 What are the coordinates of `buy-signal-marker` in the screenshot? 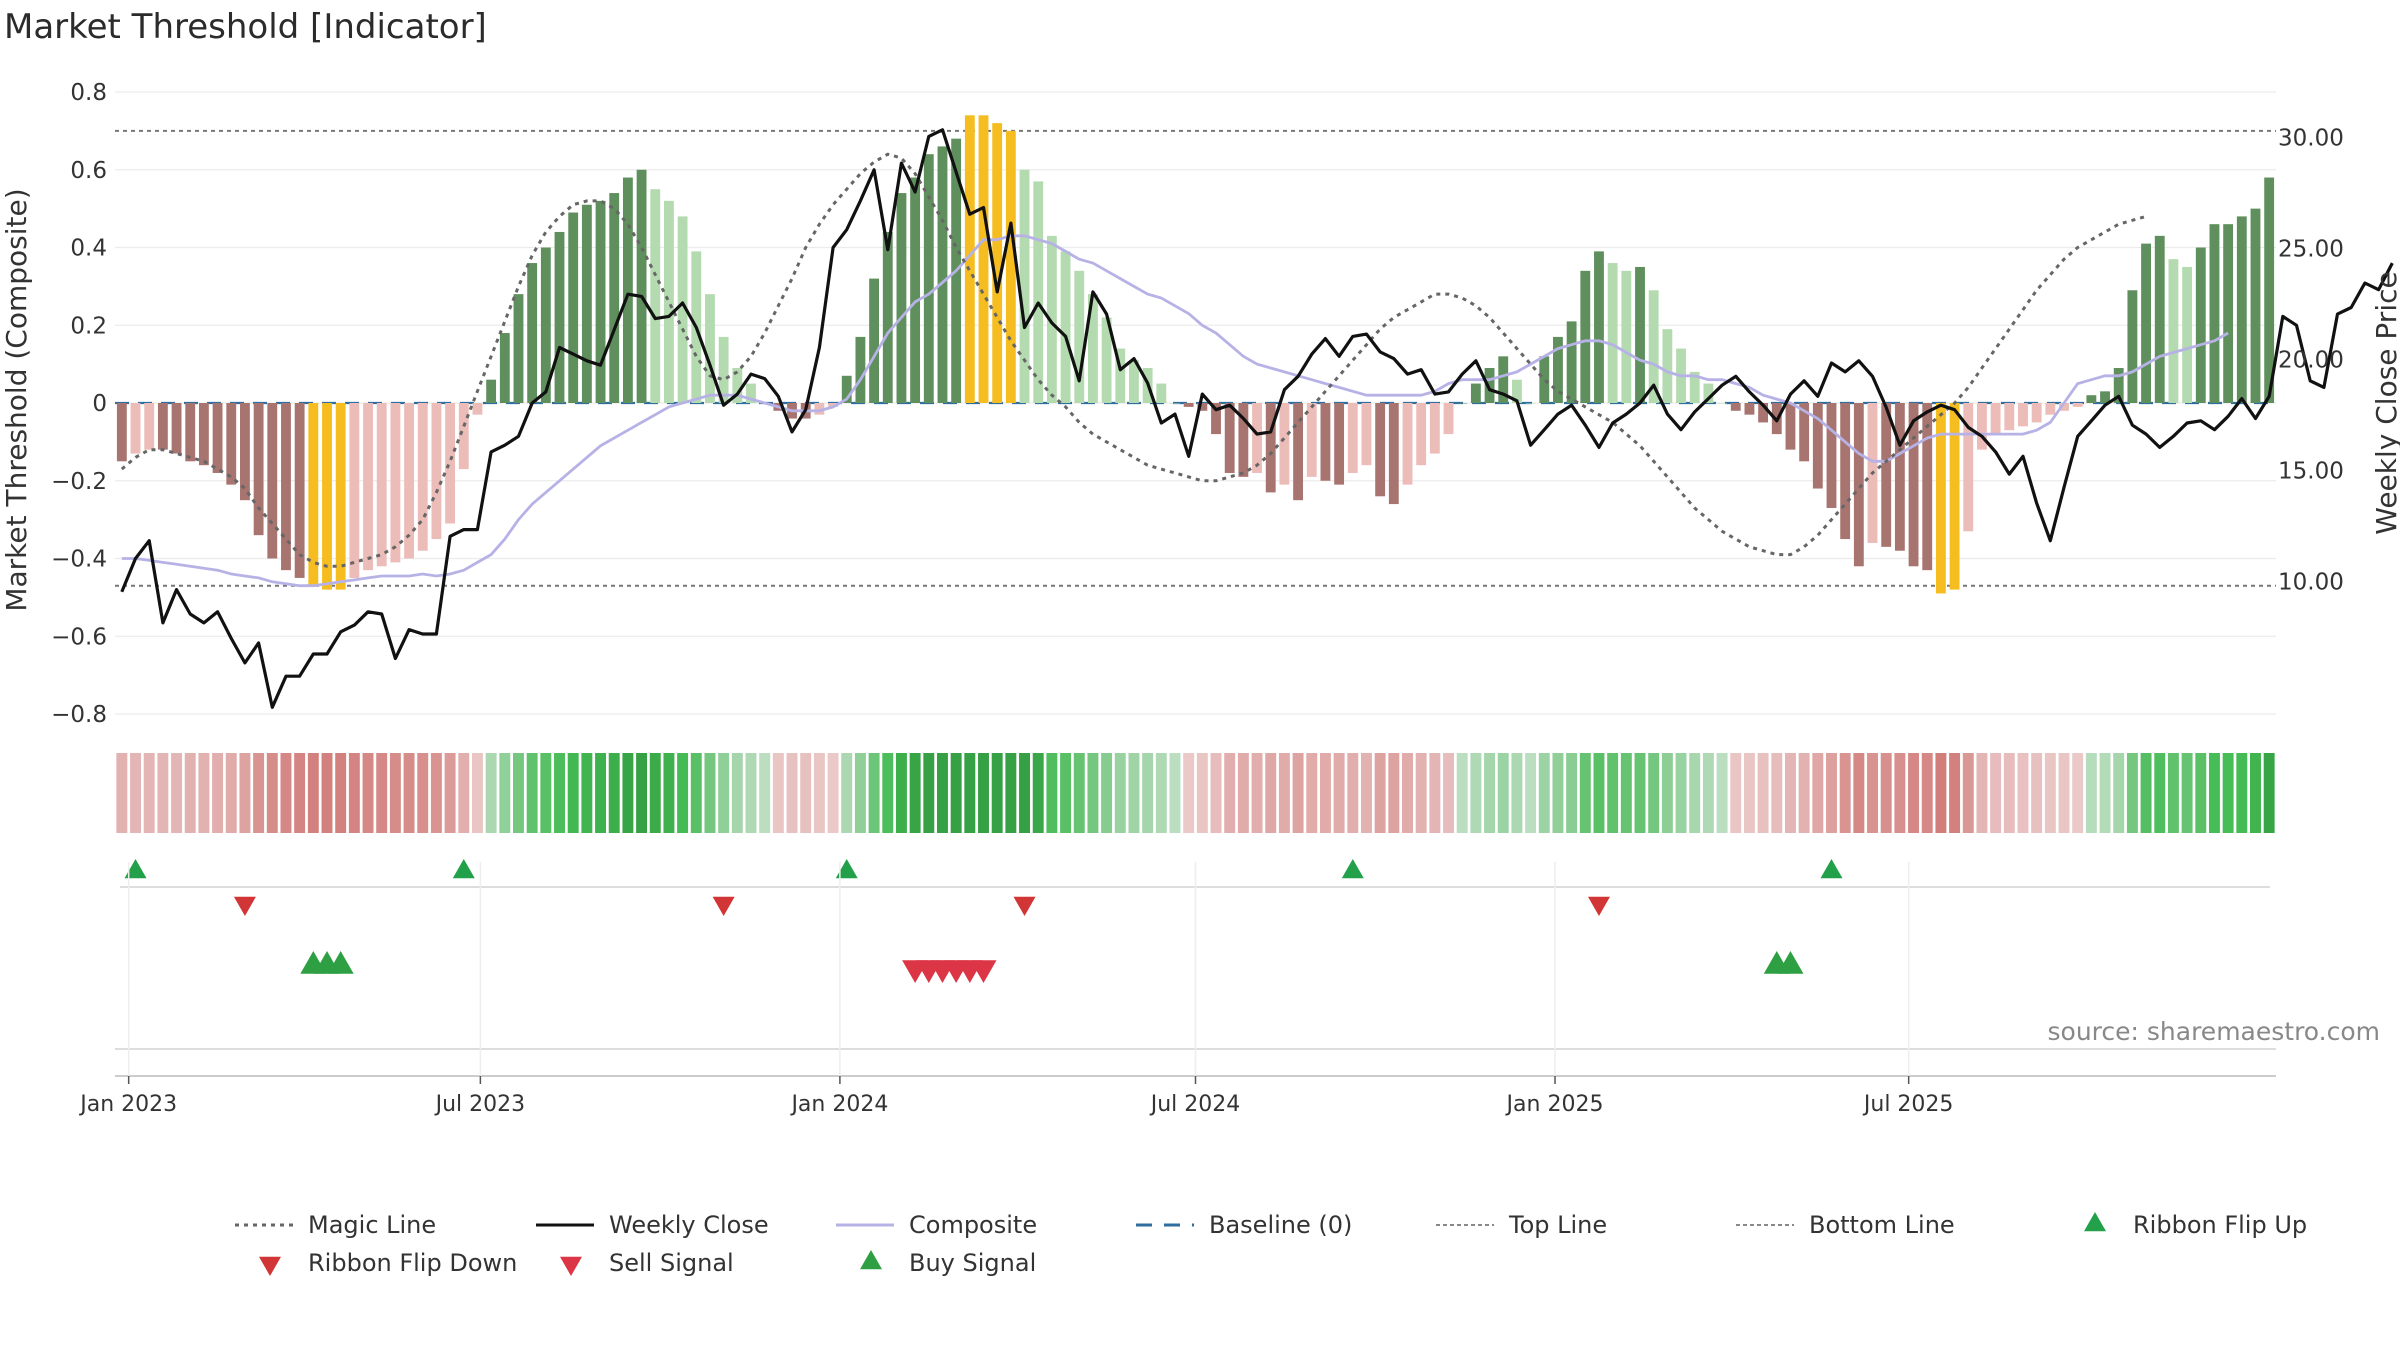 It's located at (1790, 962).